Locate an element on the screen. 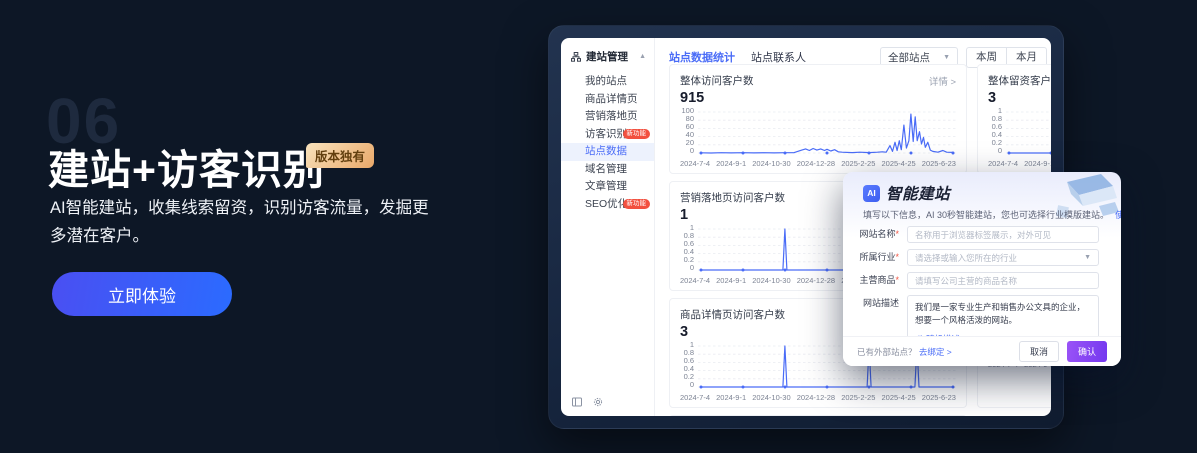 This screenshot has width=1197, height=453. y-axis-ticks: 100 80 60 40 20 0 is located at coordinates (687, 130).